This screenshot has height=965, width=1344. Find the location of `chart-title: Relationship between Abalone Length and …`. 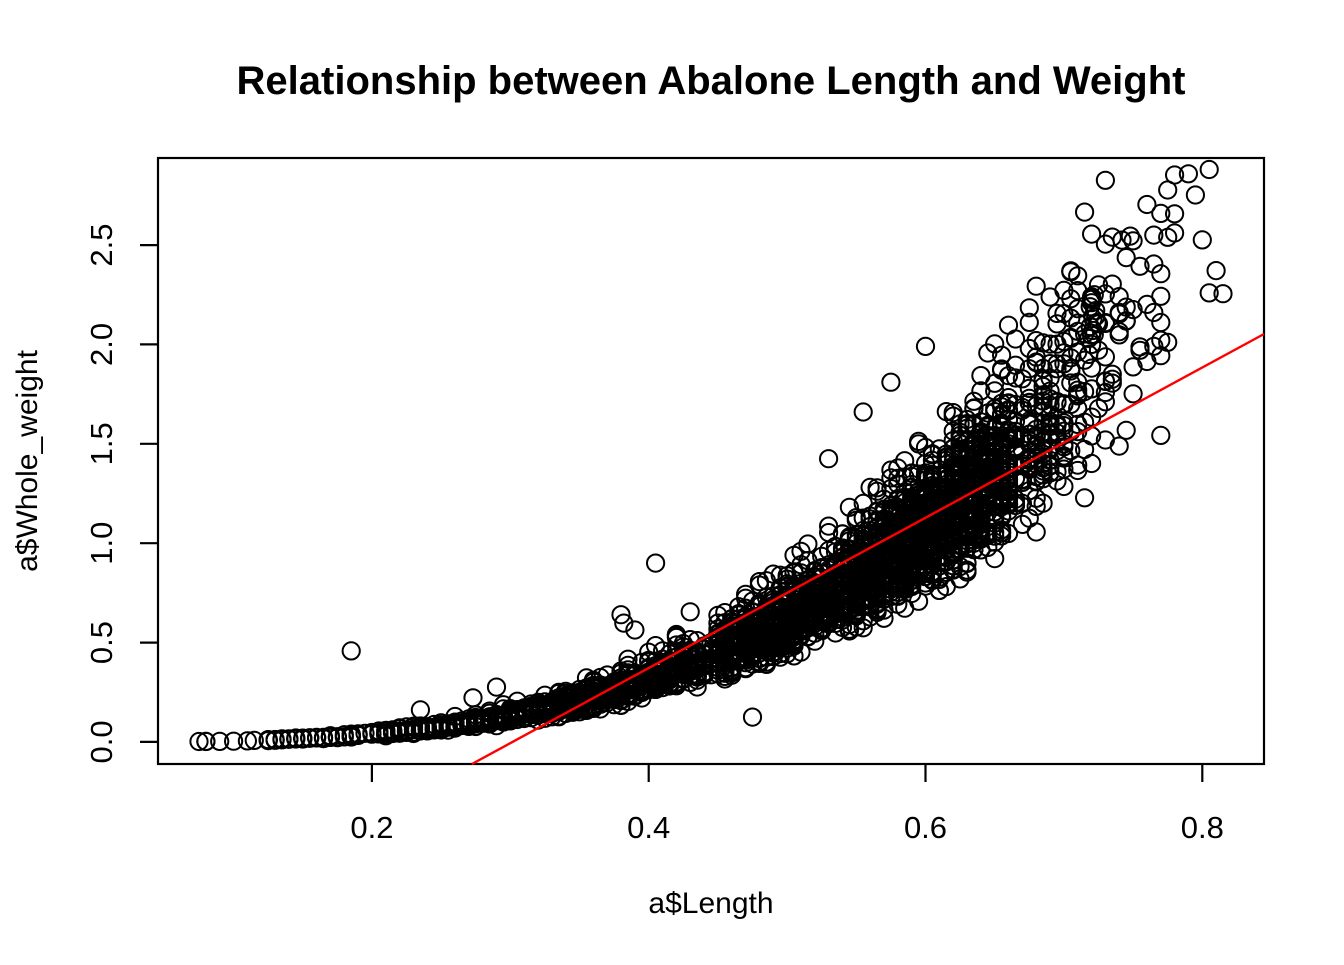

chart-title: Relationship between Abalone Length and … is located at coordinates (711, 81).